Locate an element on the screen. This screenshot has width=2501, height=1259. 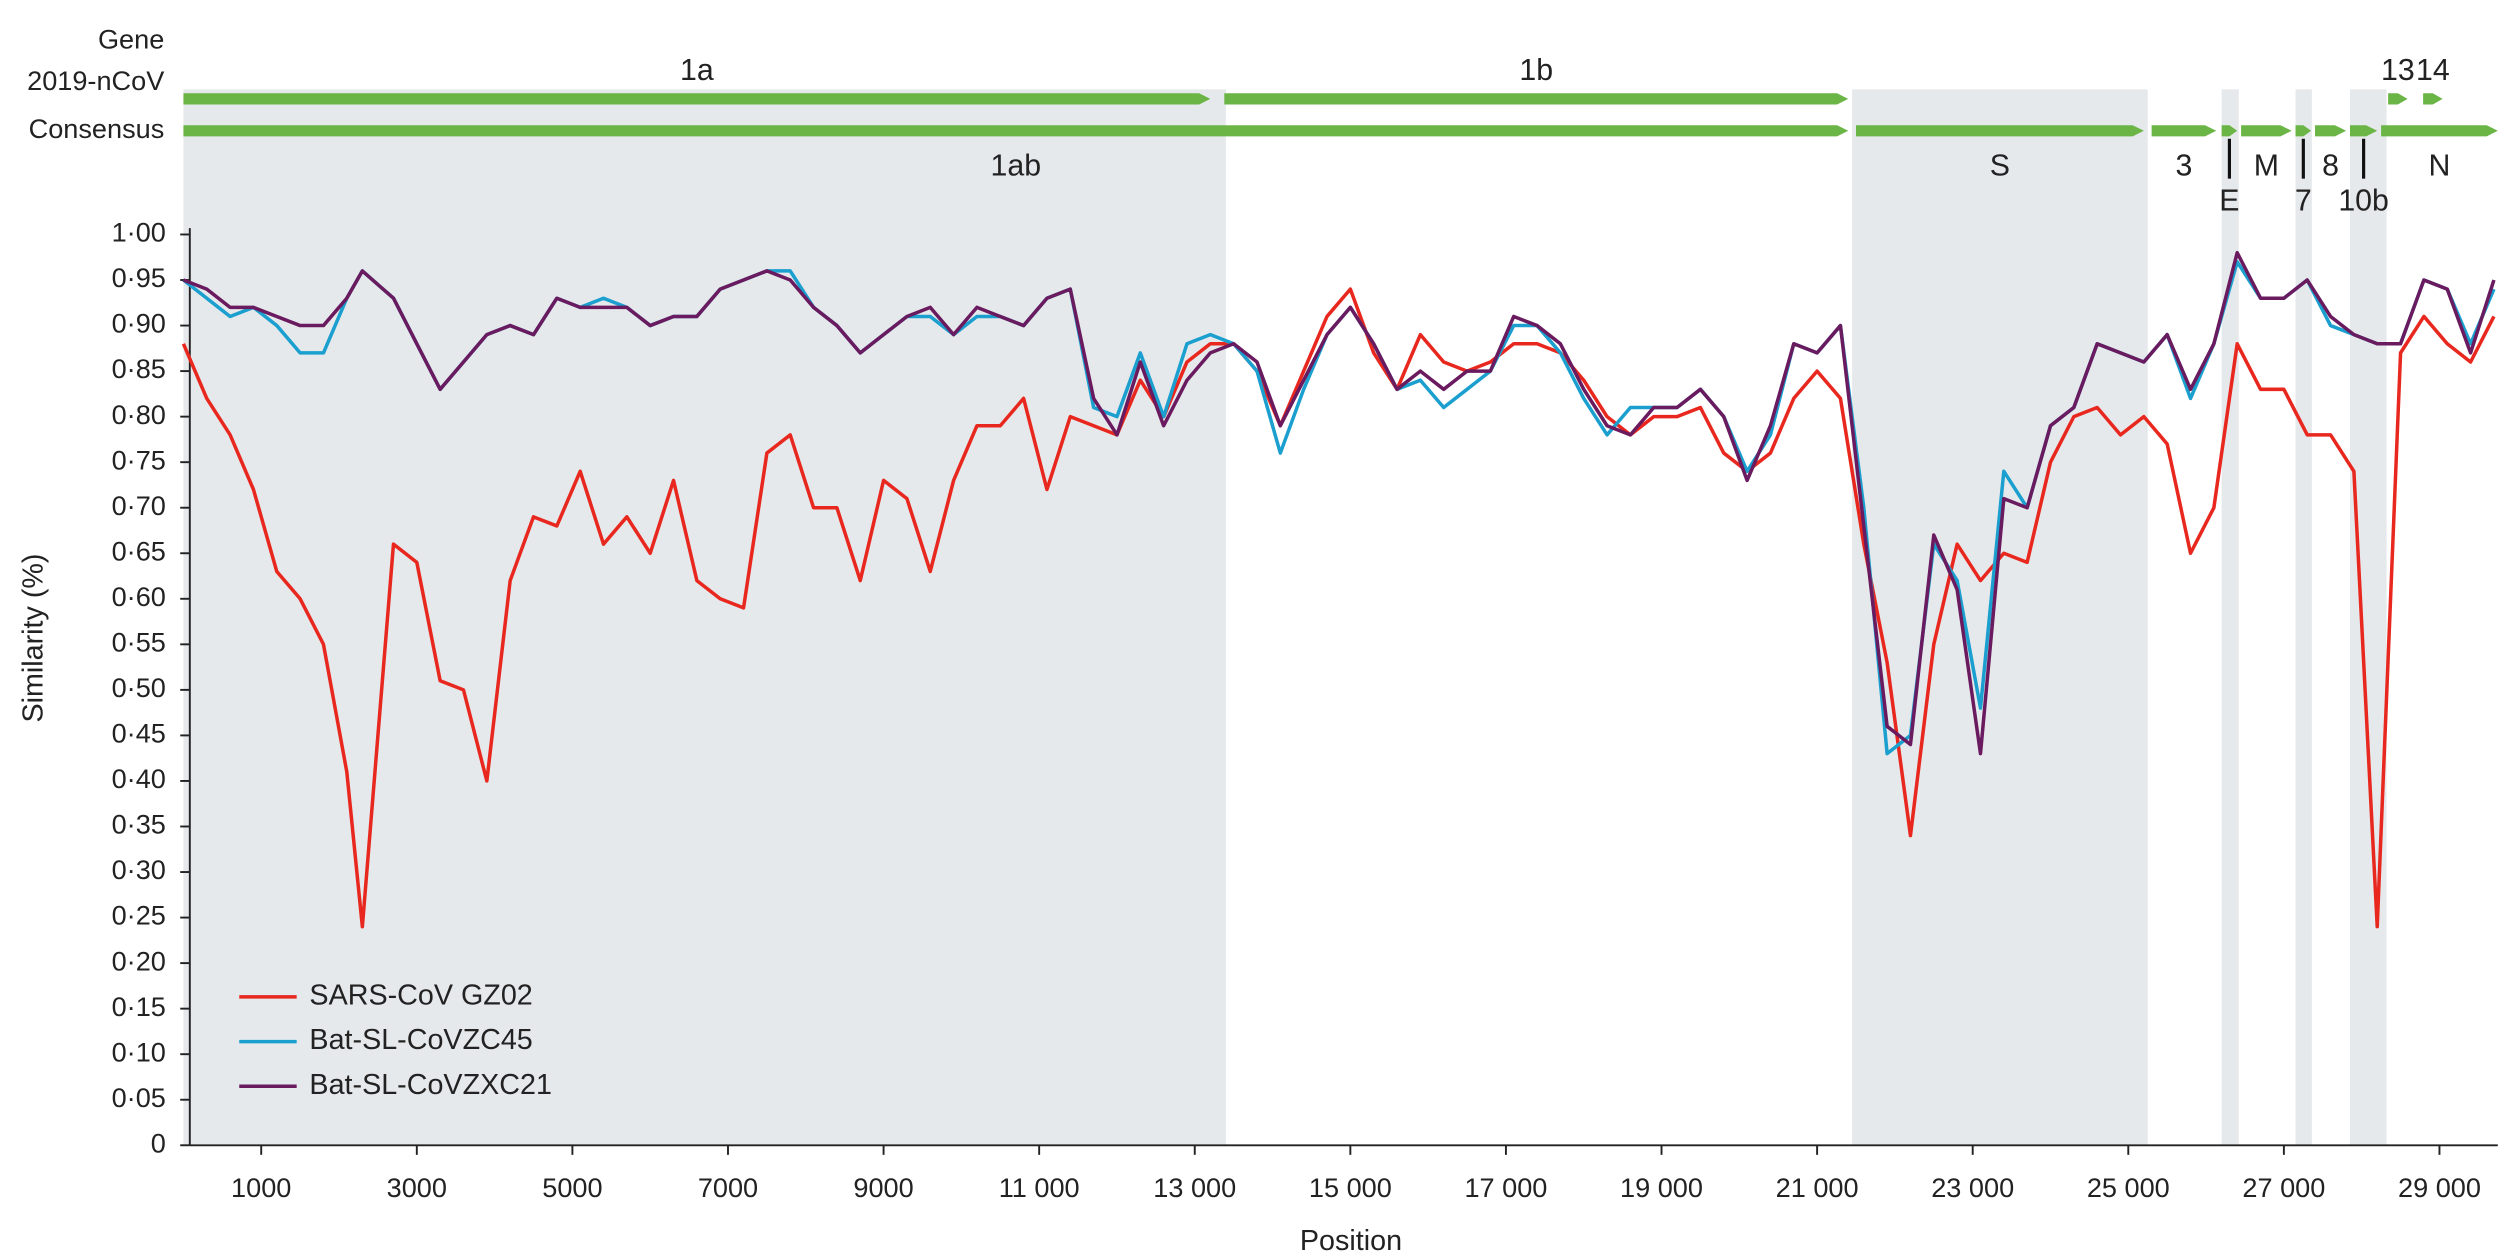
gene-label: 13 is located at coordinates (2398, 70).